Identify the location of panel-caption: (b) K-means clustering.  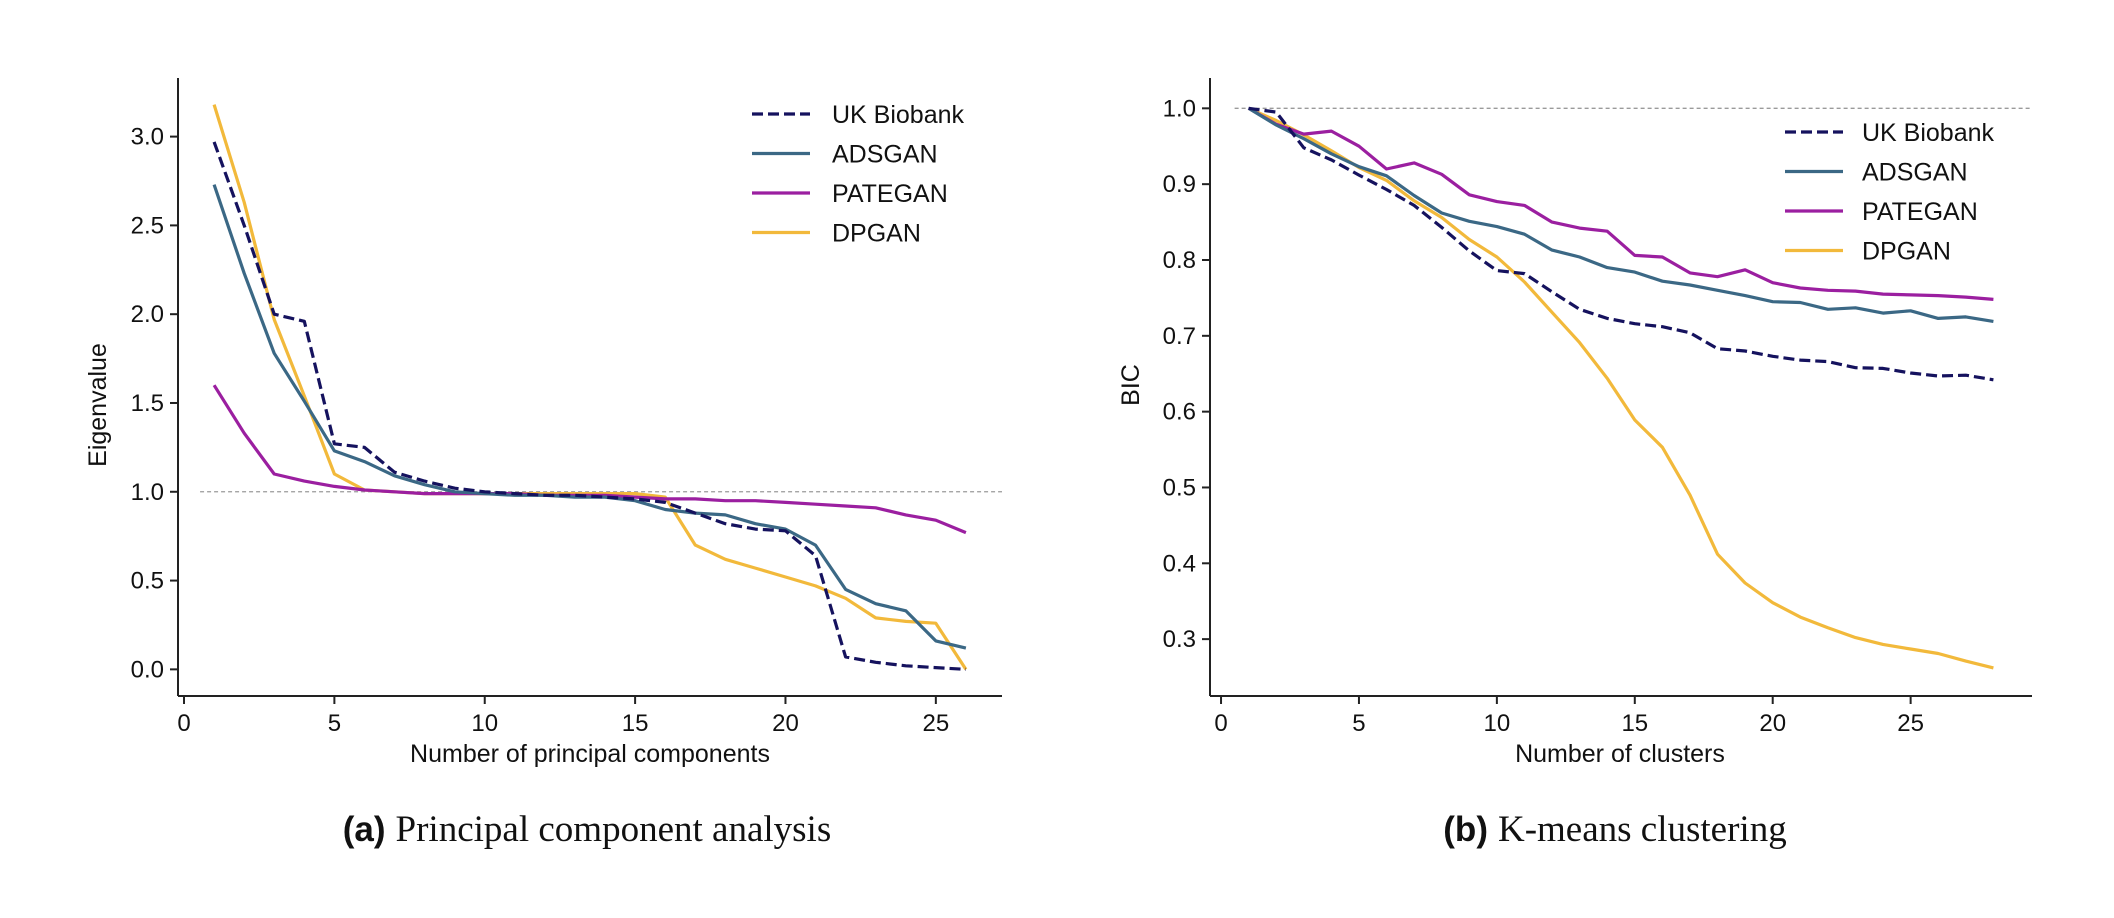
(1614, 829).